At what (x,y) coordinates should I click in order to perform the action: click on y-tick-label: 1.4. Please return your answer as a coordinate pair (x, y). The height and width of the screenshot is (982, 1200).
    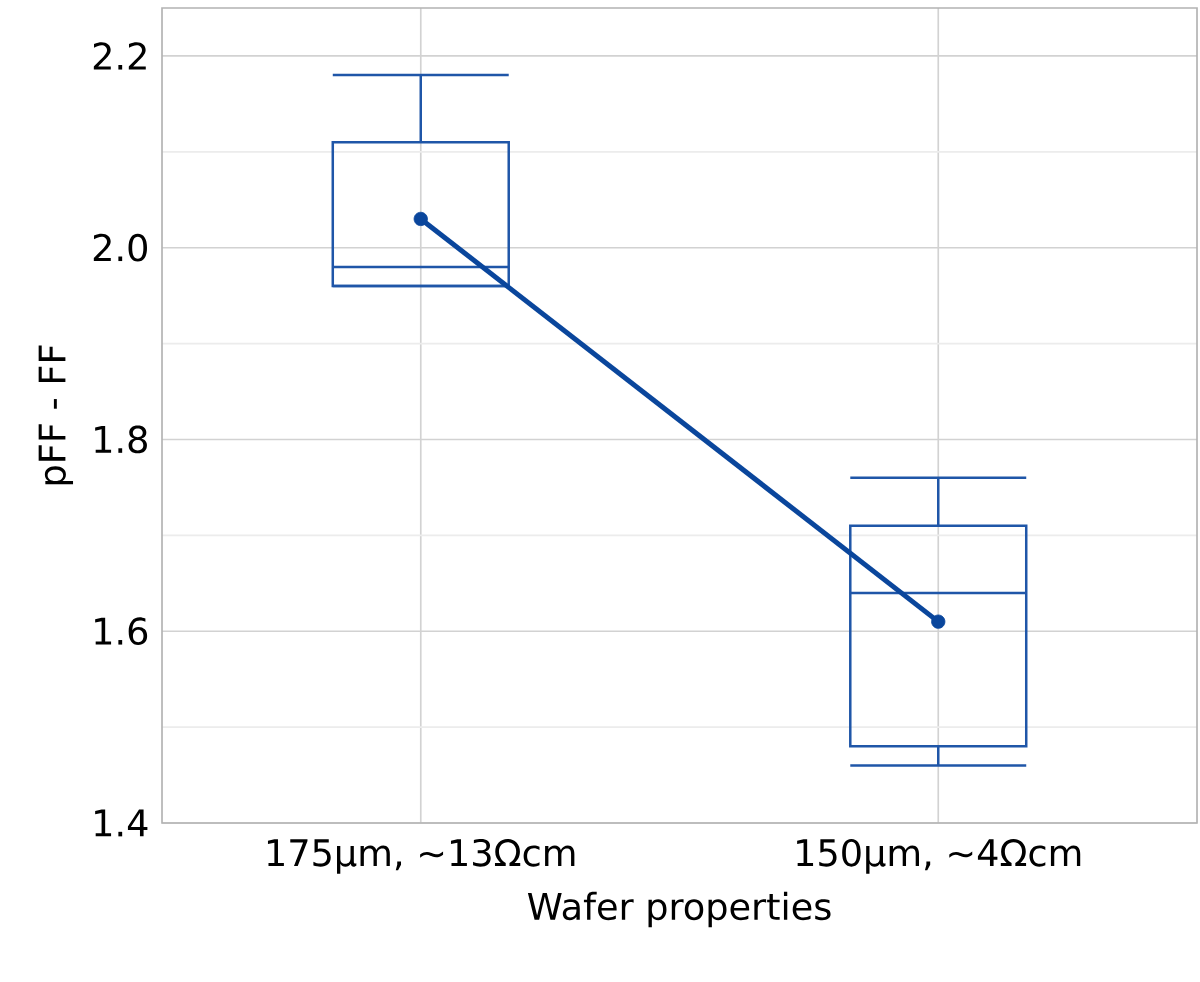
    Looking at the image, I should click on (121, 823).